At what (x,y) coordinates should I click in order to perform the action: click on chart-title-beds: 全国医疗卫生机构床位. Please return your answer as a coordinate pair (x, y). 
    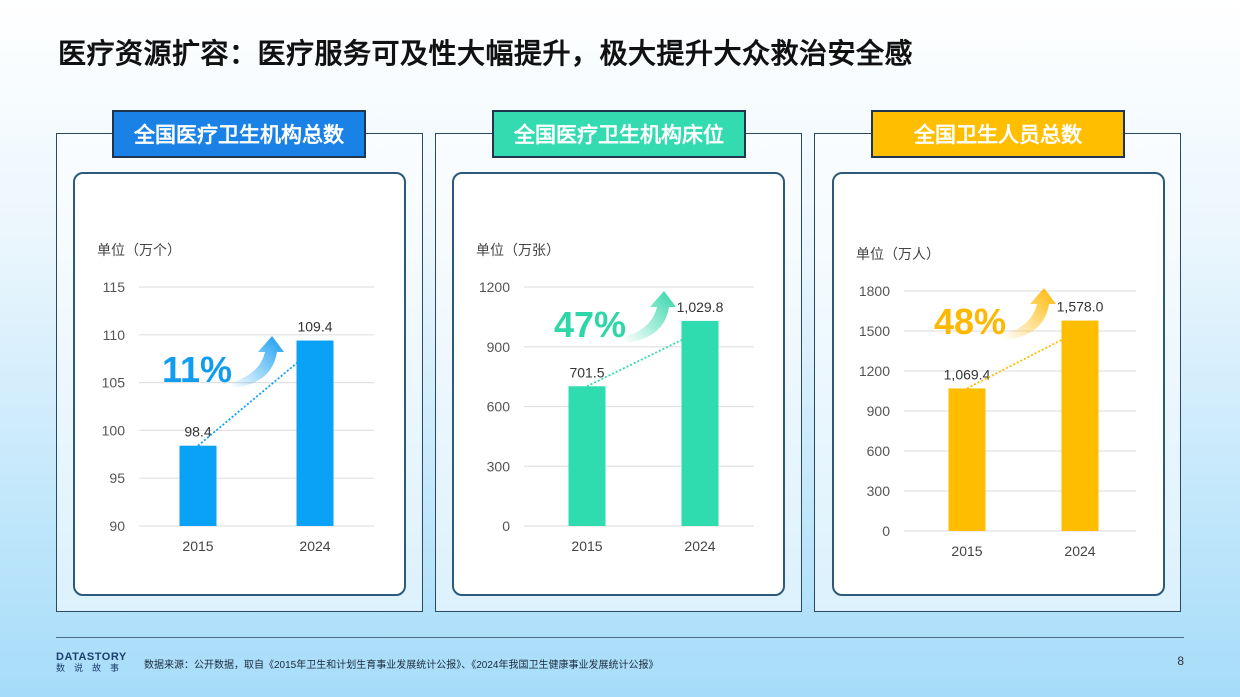
    Looking at the image, I should click on (619, 134).